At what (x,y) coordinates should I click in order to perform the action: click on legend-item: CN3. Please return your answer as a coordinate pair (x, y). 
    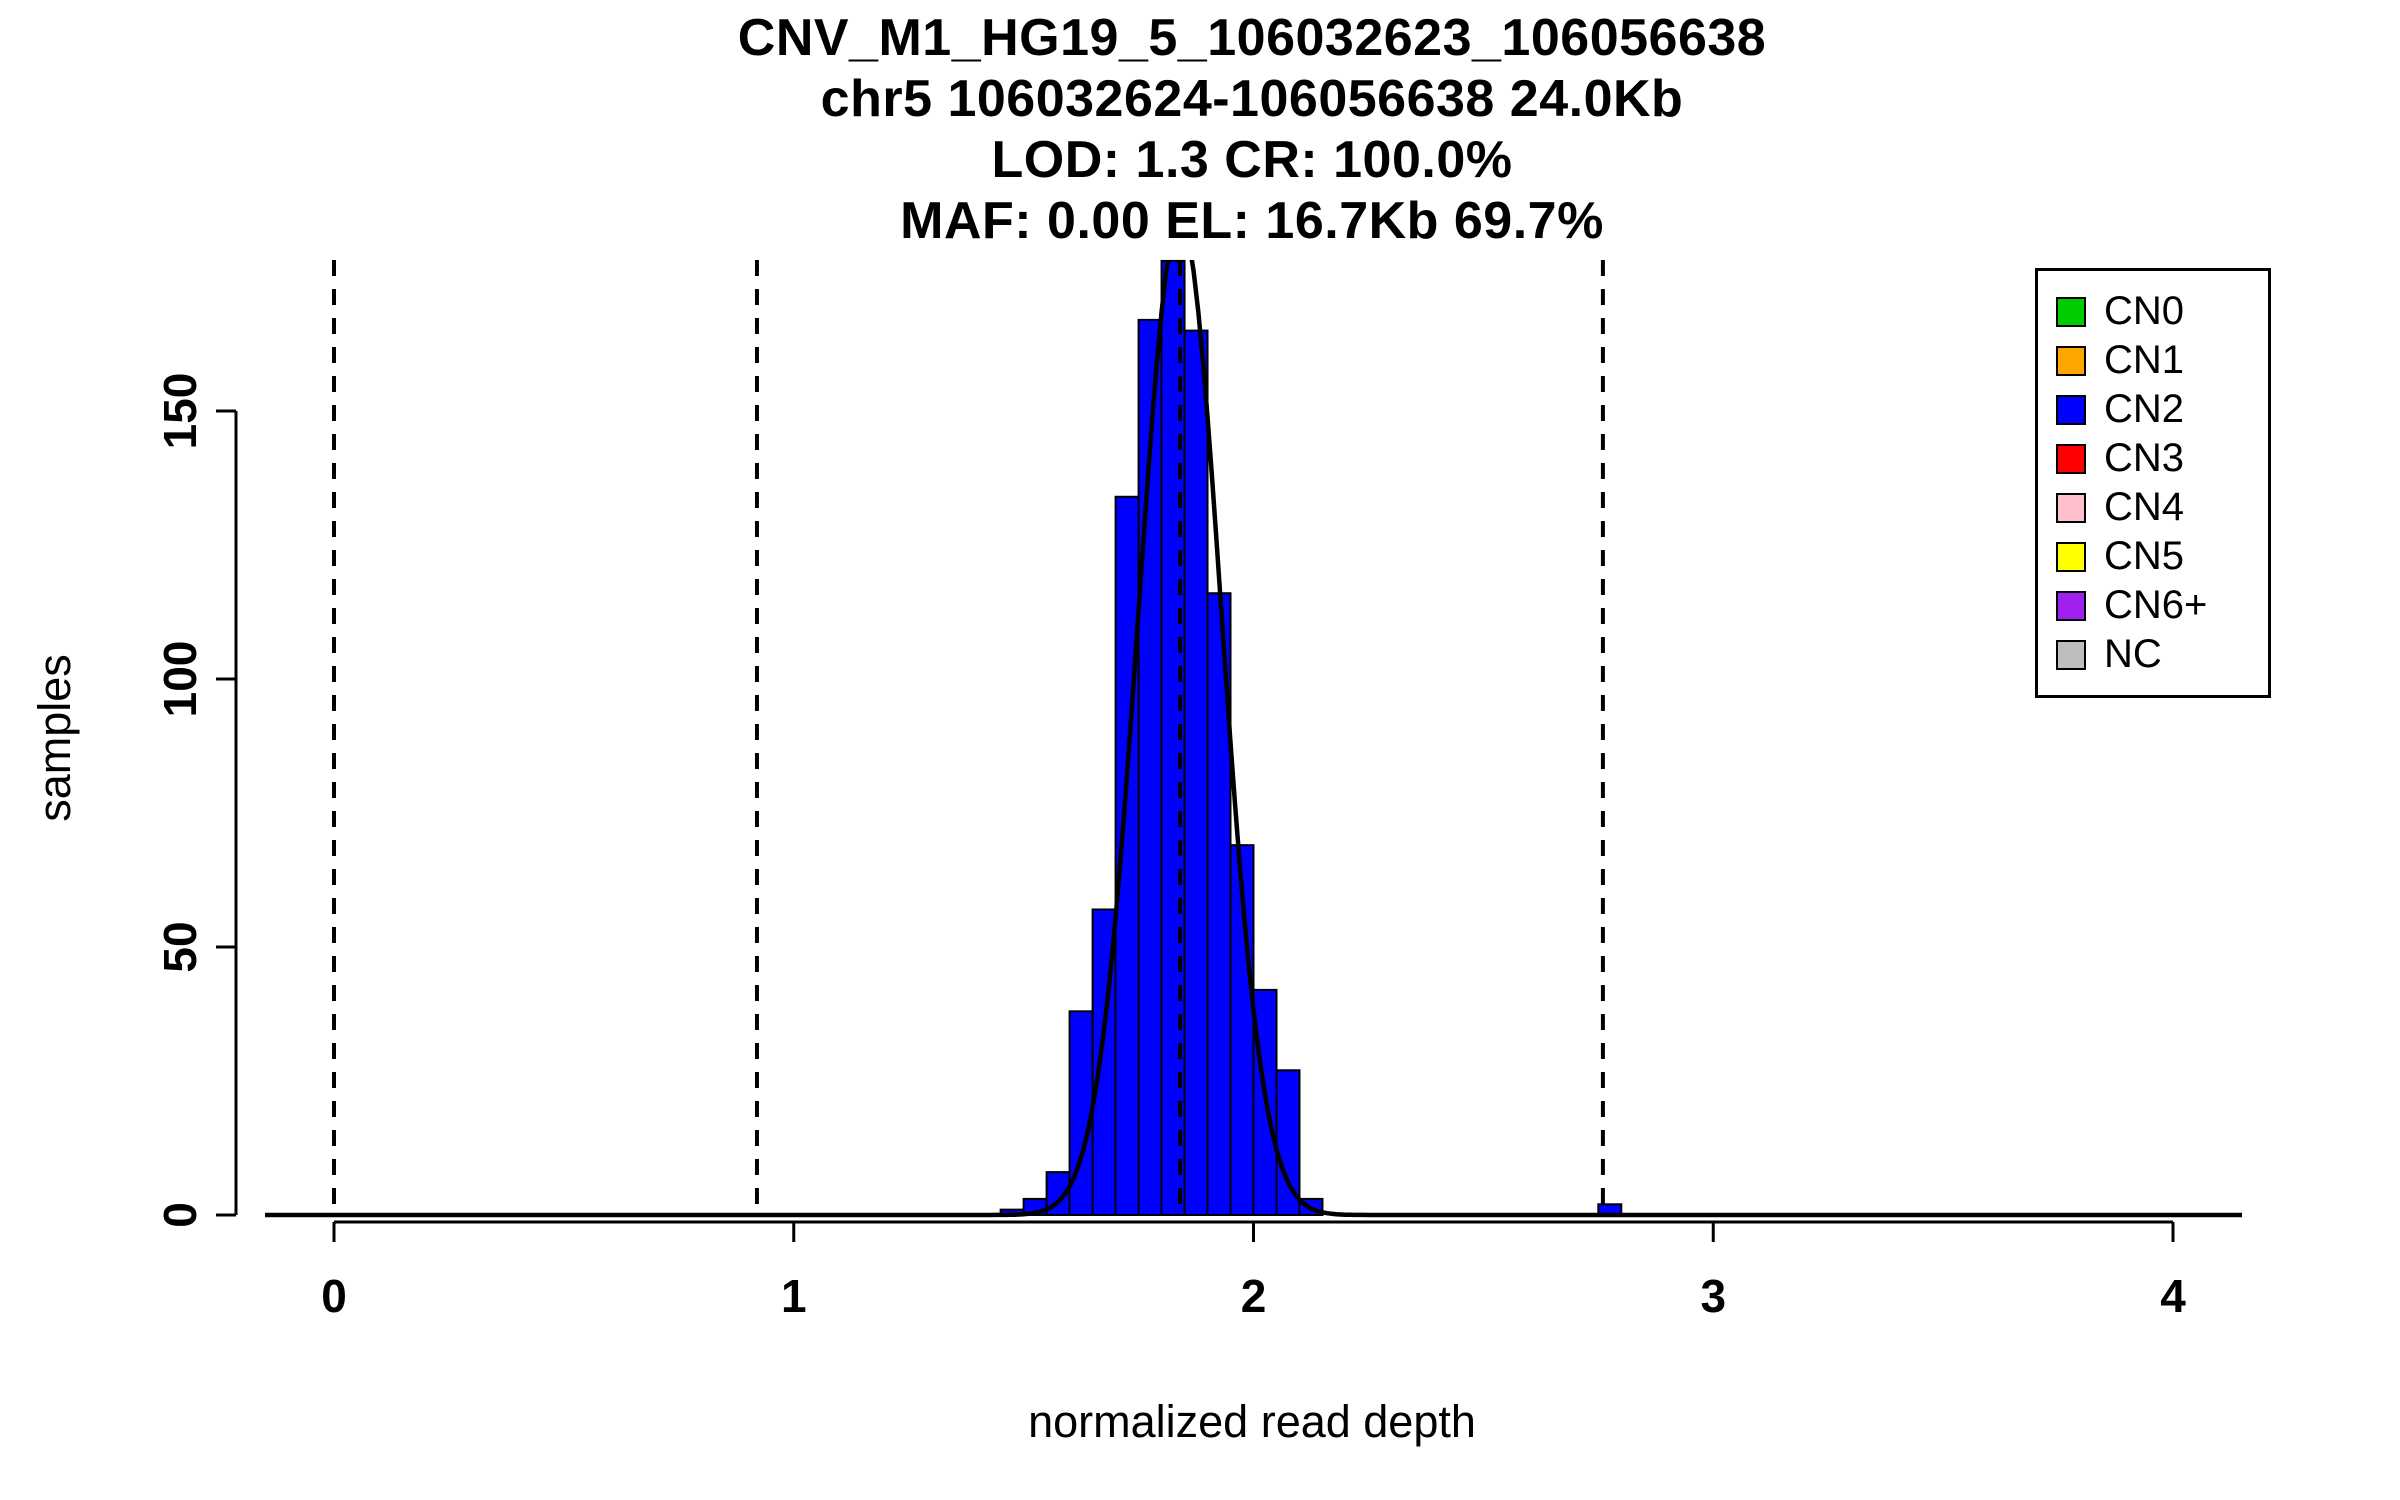
    Looking at the image, I should click on (2162, 458).